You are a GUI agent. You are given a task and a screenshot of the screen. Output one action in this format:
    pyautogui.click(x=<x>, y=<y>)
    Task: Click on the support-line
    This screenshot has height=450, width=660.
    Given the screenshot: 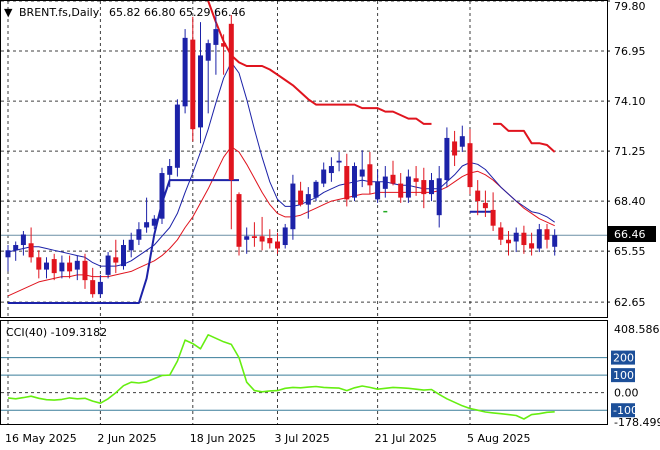 What is the action you would take?
    pyautogui.click(x=123, y=241)
    